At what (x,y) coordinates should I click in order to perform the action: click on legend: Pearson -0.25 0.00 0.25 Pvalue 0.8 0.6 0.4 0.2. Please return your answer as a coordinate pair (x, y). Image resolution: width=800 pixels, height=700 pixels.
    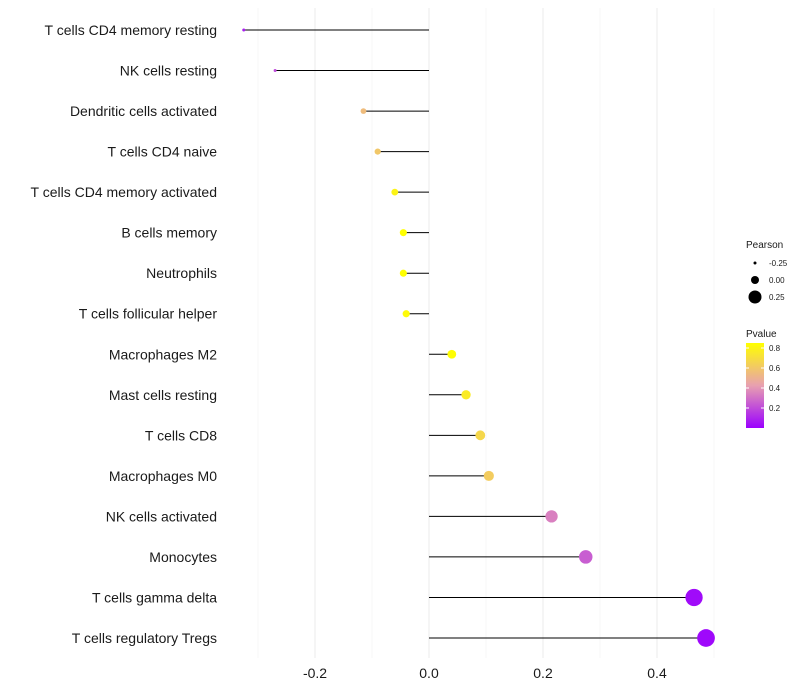
    Looking at the image, I should click on (767, 334).